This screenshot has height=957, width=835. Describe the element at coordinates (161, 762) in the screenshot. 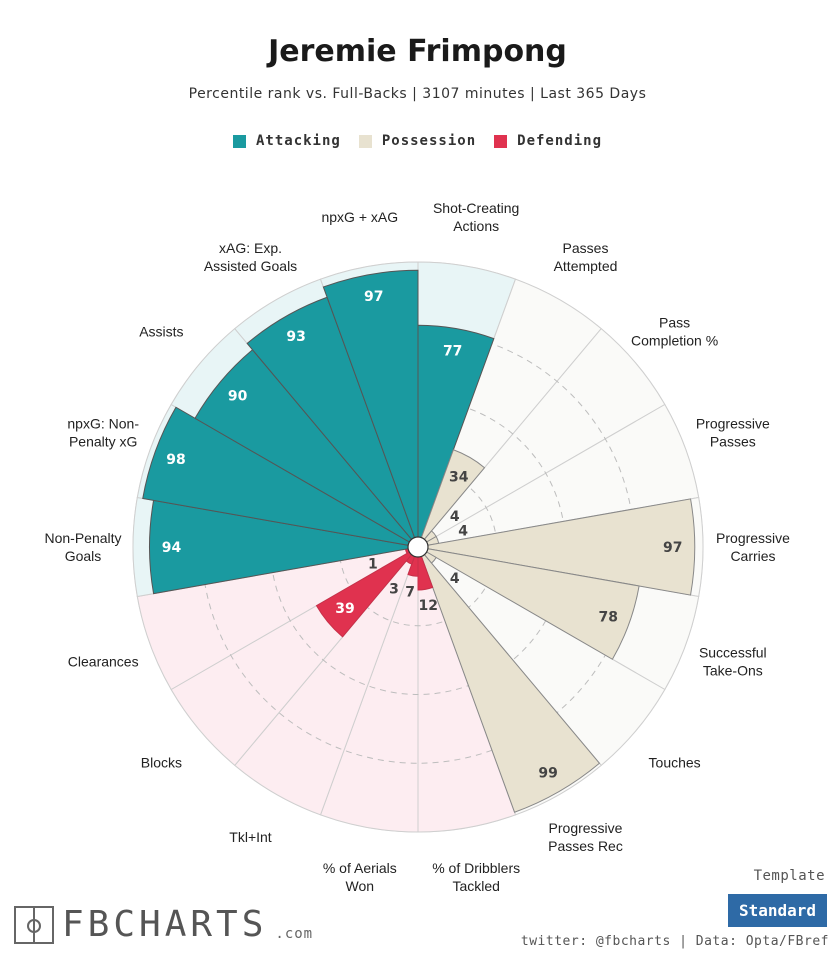

I see `category-label-11: Blocks` at that location.